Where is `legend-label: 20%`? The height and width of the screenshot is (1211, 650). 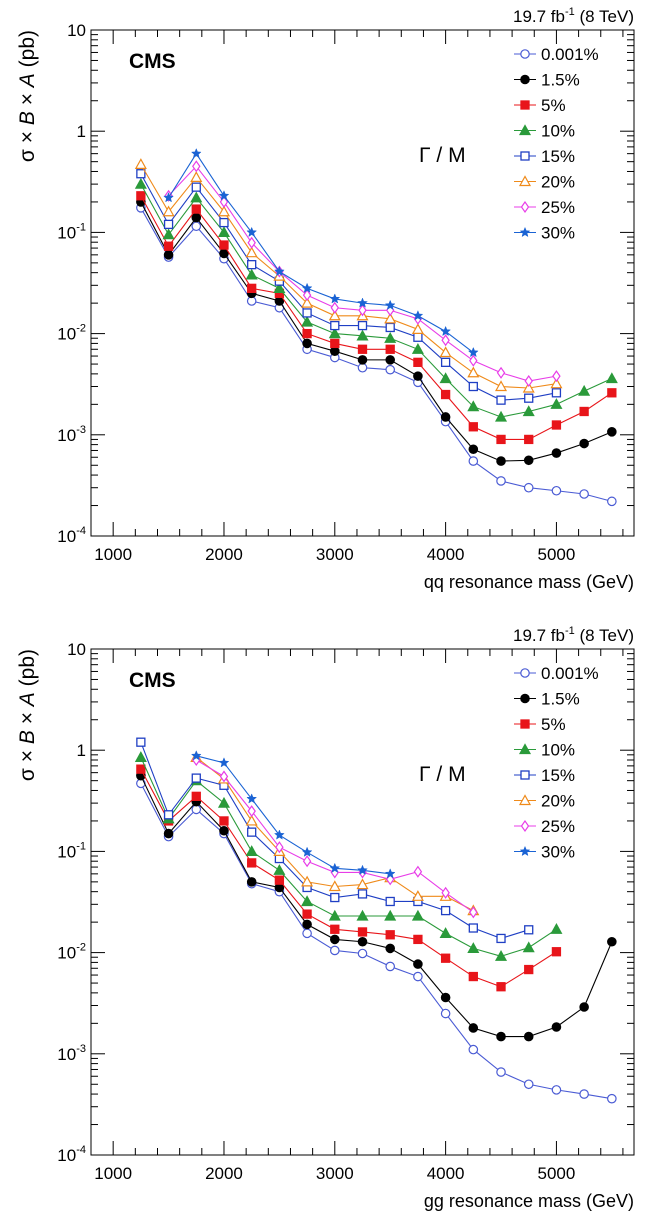
legend-label: 20% is located at coordinates (558, 182).